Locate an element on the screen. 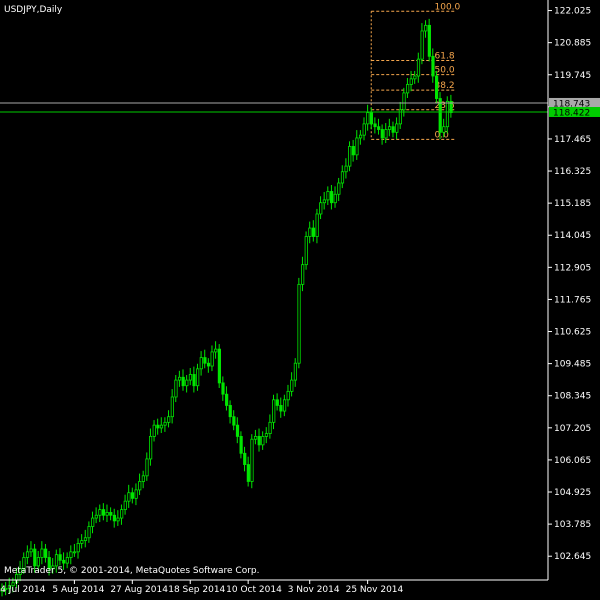  y-tick-label: 115.185 is located at coordinates (572, 204).